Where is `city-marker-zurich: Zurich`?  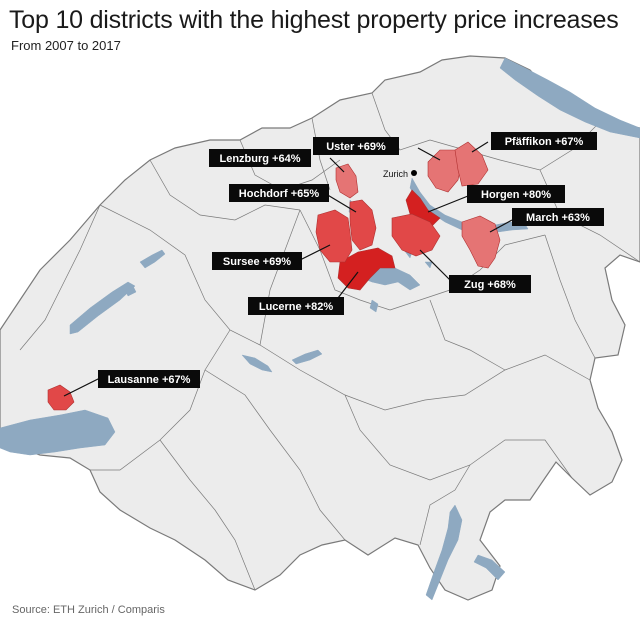
city-marker-zurich: Zurich is located at coordinates (400, 174).